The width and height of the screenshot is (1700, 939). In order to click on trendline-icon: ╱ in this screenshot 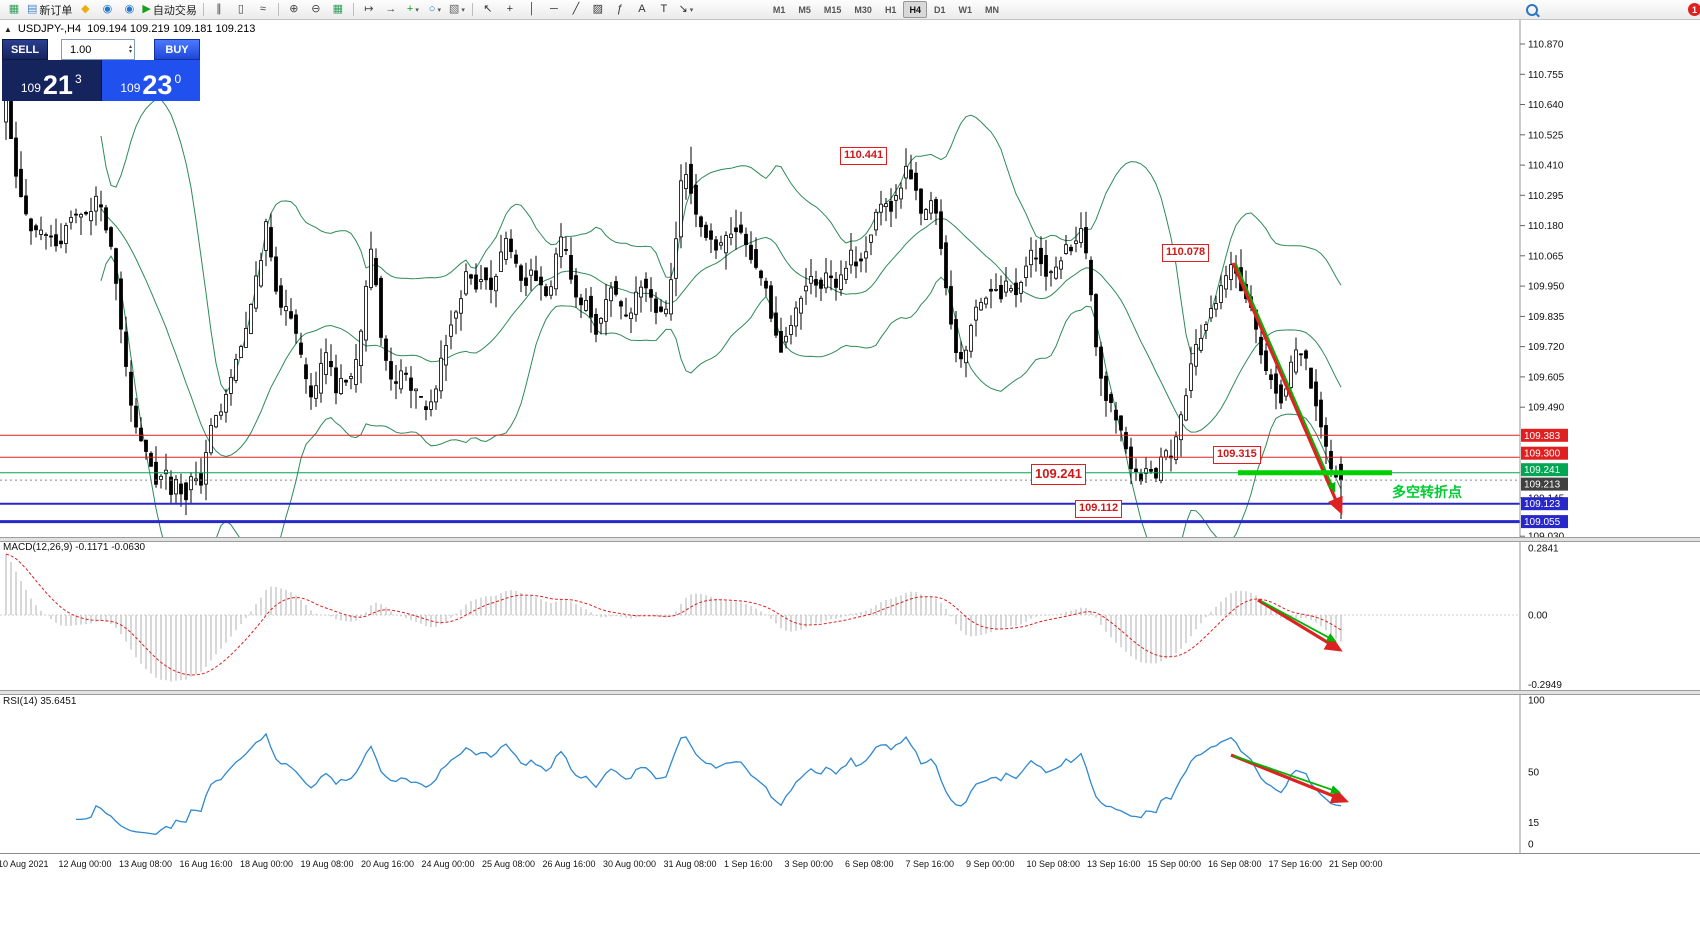, I will do `click(576, 9)`.